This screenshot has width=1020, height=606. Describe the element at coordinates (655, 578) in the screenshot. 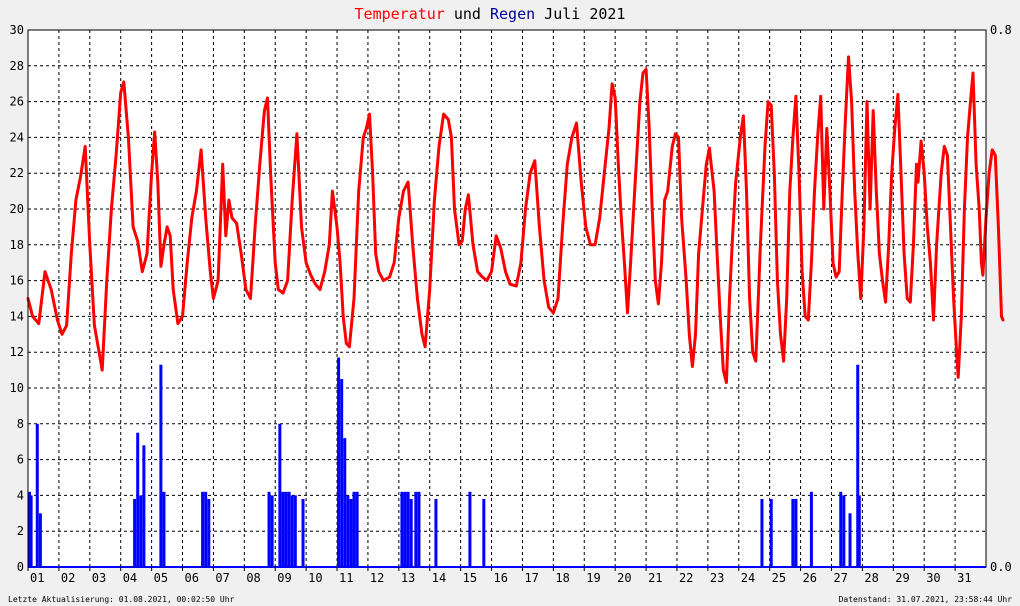

I see `x-tick-label: 21` at that location.